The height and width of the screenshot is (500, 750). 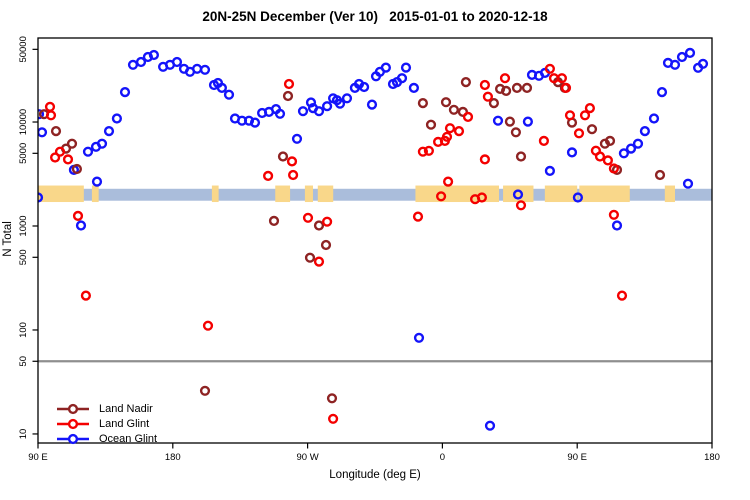 I want to click on legend-label-land-glint: Land Glint, so click(x=124, y=423).